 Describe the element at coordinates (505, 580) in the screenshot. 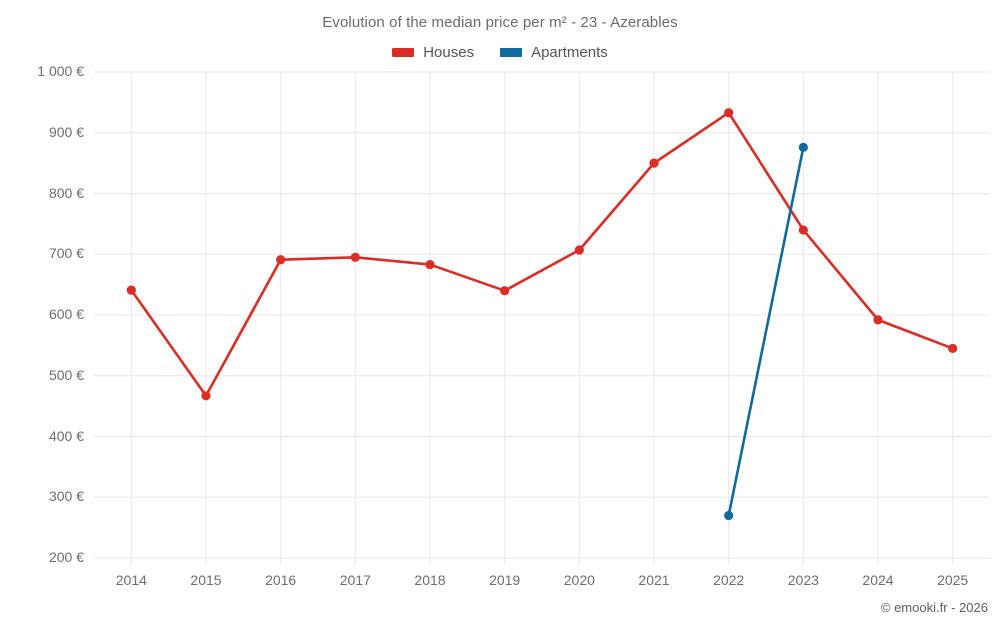

I see `x-tick-label: 2019` at that location.